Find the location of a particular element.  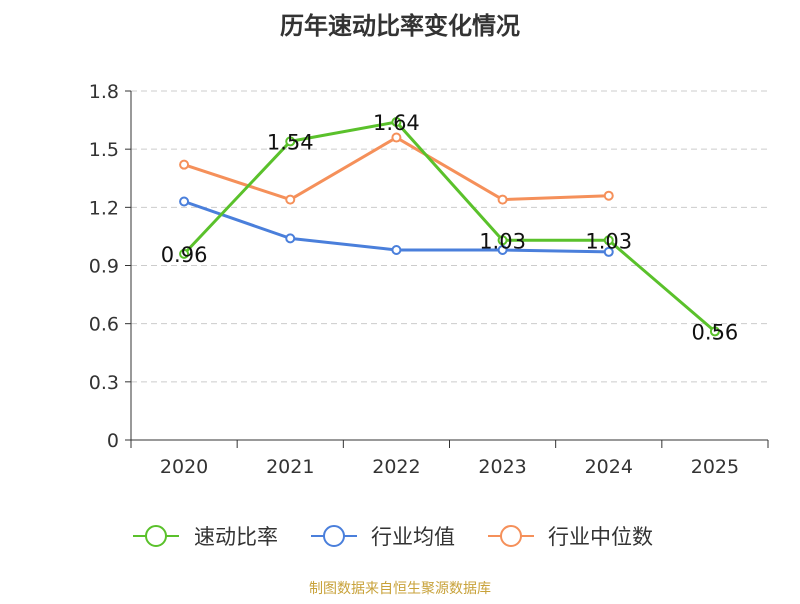

y-tick-label: 1.5 is located at coordinates (104, 150).